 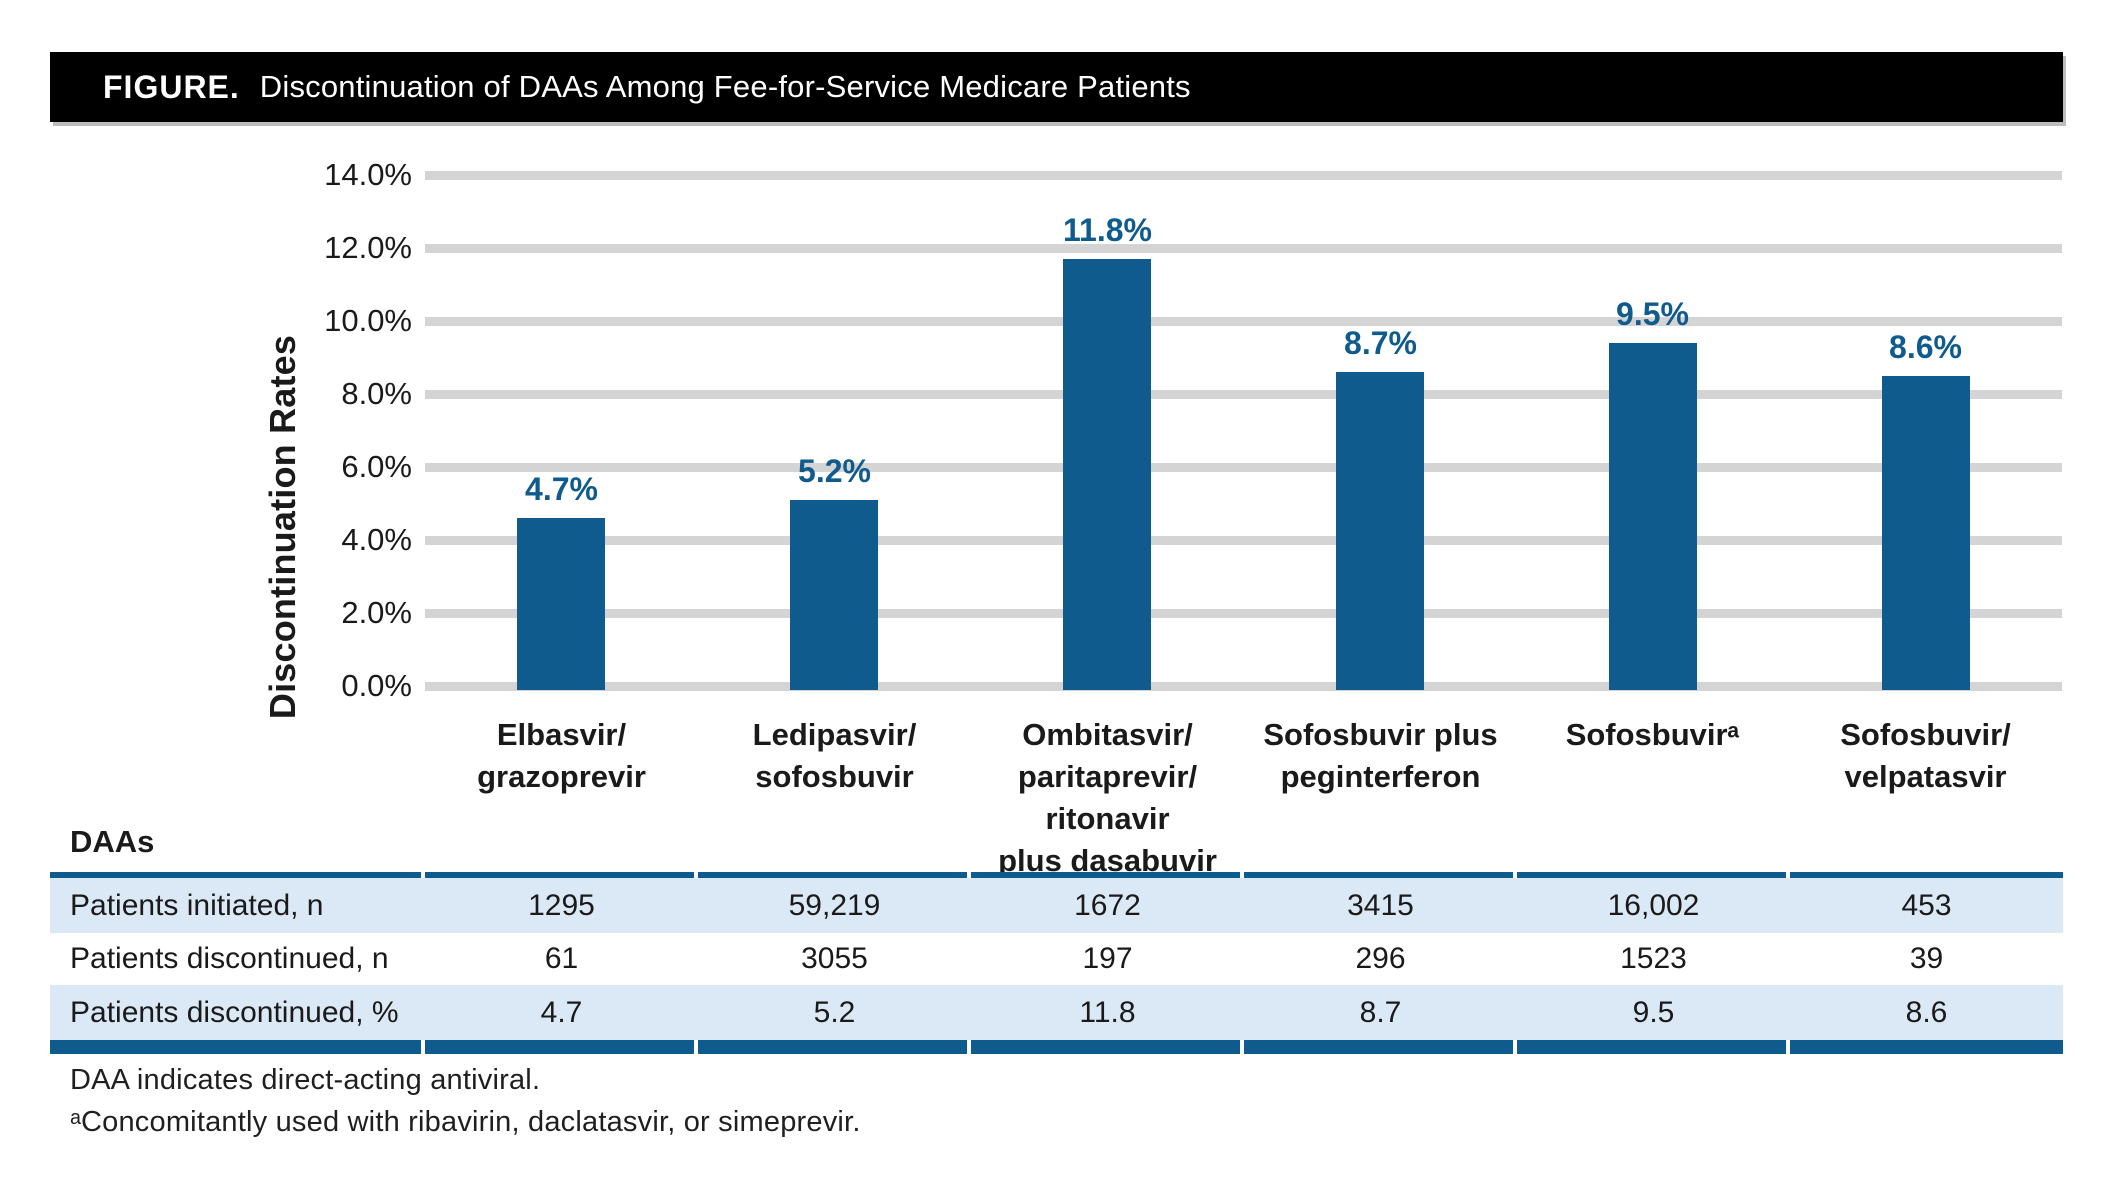 I want to click on y-tick-label: 4.0%, so click(x=376, y=539).